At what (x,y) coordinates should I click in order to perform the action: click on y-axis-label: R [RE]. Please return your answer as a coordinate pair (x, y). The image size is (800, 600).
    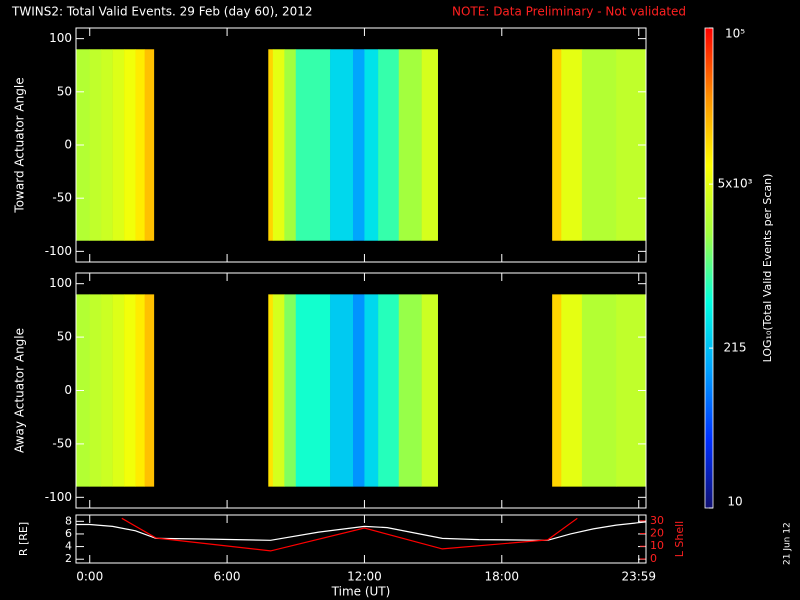
    Looking at the image, I should click on (23, 539).